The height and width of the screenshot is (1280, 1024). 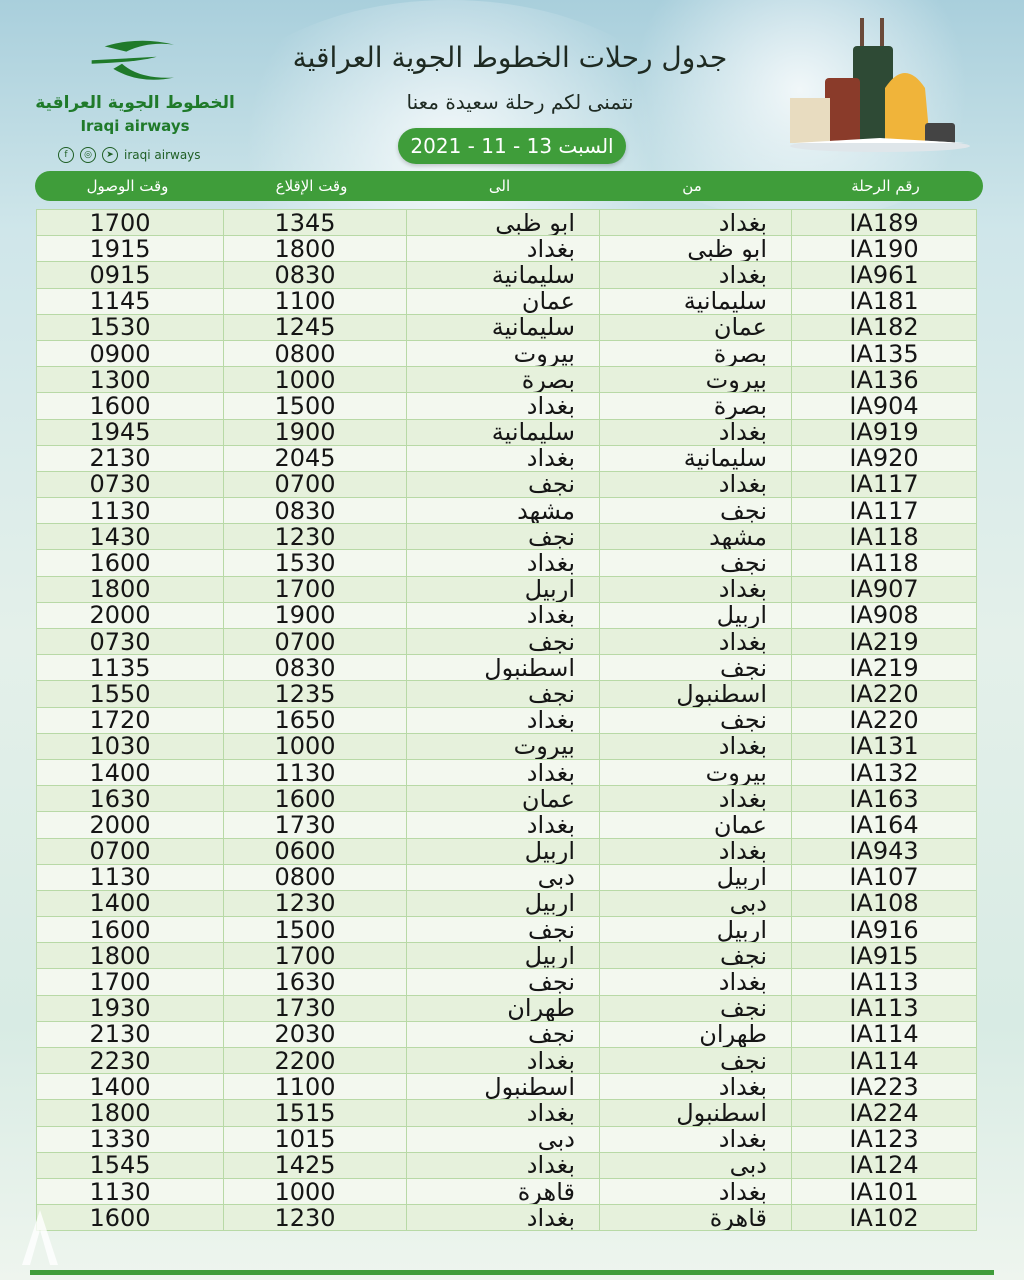 What do you see at coordinates (884, 641) in the screenshot?
I see `flight-number: IA219` at bounding box center [884, 641].